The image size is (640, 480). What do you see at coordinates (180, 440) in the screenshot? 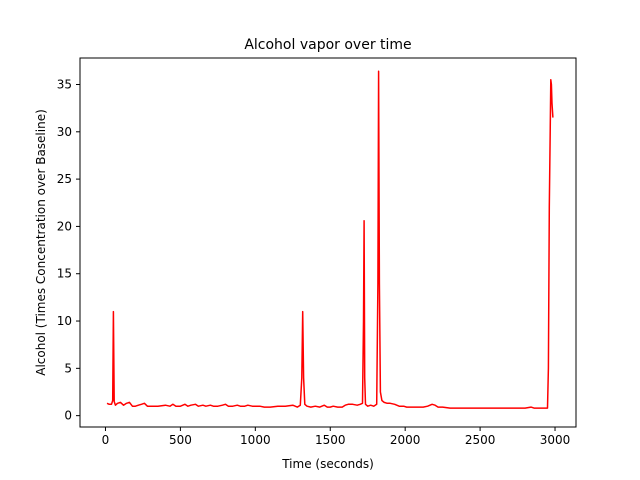
I see `x-tick-label: 500` at bounding box center [180, 440].